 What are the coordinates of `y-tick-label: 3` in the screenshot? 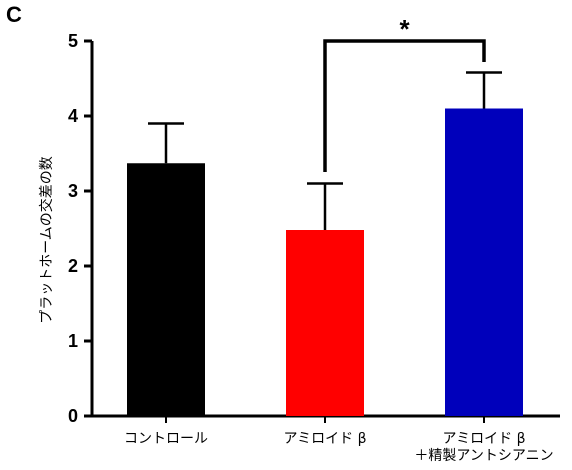 It's located at (73, 191).